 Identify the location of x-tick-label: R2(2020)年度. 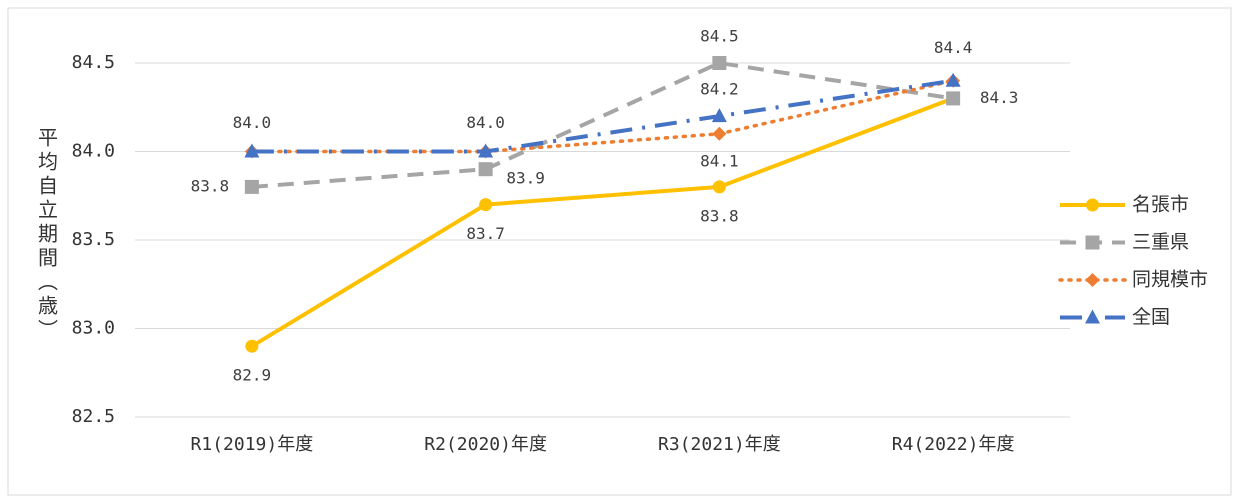
(485, 444).